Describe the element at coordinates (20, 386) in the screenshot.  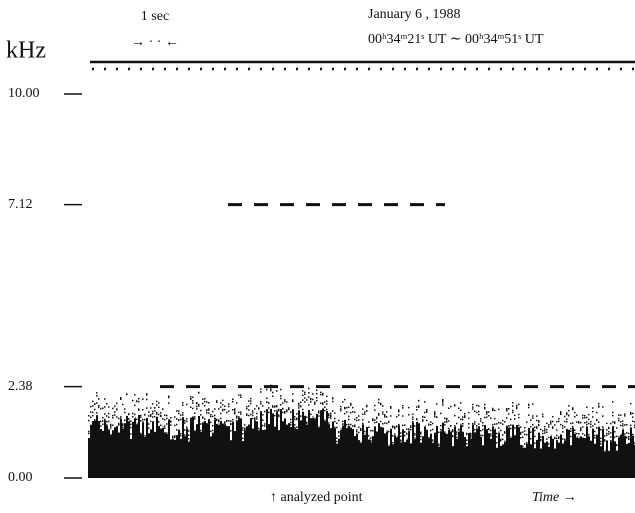
I see `y-tick-label: 2.38` at that location.